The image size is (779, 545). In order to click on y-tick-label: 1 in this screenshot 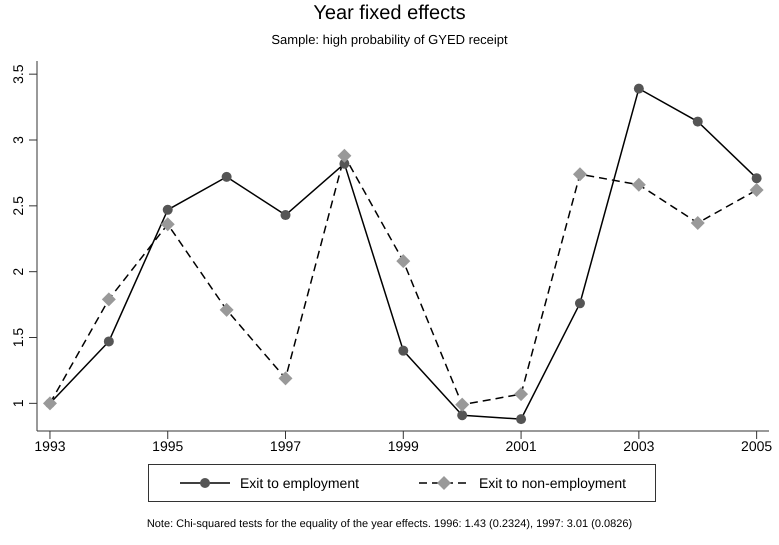, I will do `click(18, 403)`.